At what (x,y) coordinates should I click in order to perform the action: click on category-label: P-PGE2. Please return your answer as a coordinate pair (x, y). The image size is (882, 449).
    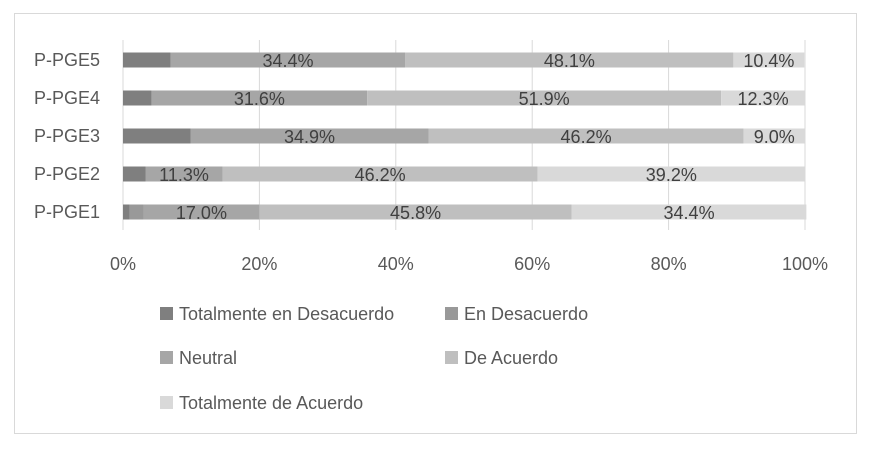
    Looking at the image, I should click on (67, 174).